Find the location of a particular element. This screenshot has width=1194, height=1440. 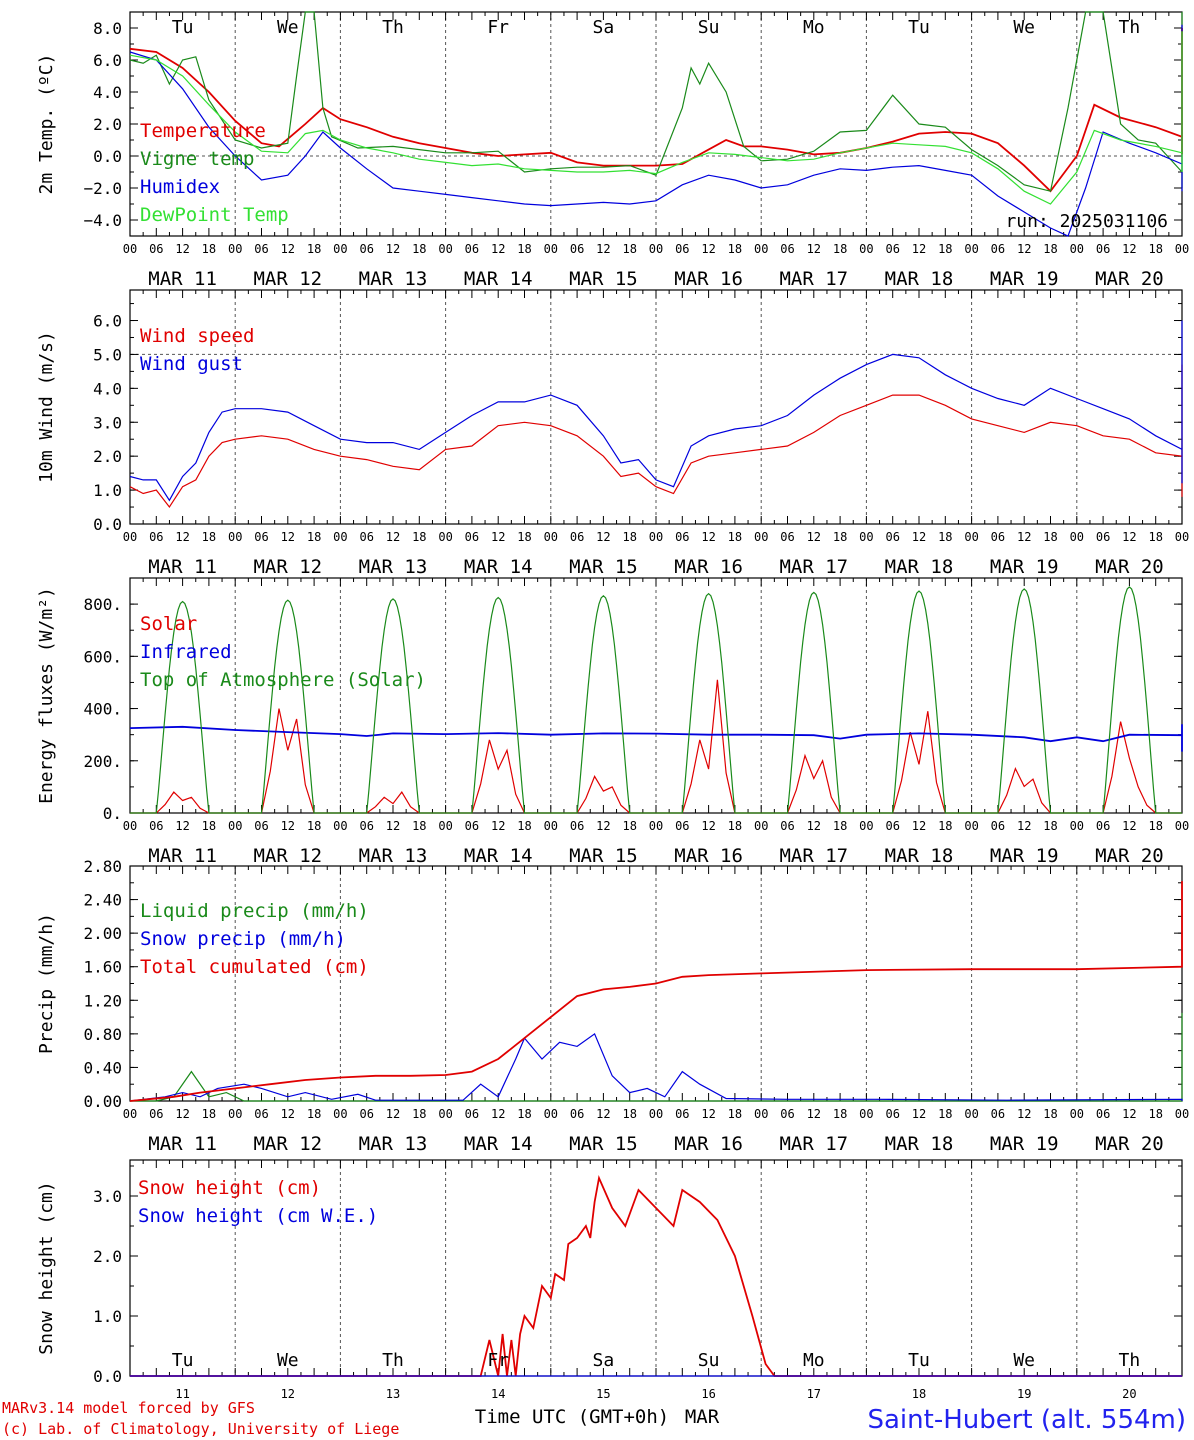

date-label: MAR 17 is located at coordinates (813, 856).